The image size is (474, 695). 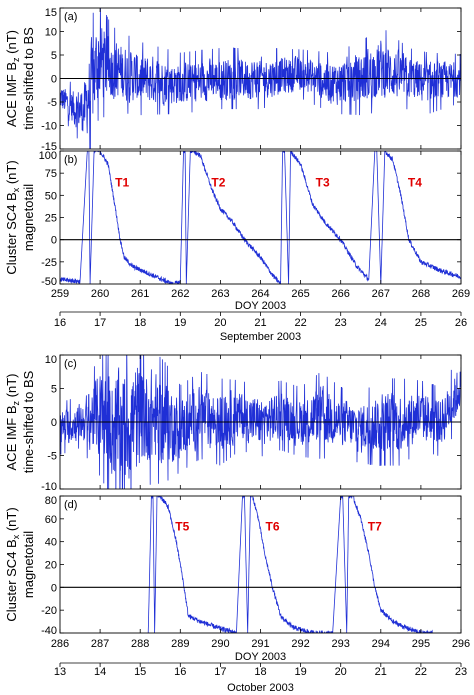 I want to click on doy-label-286: 286, so click(x=60, y=644).